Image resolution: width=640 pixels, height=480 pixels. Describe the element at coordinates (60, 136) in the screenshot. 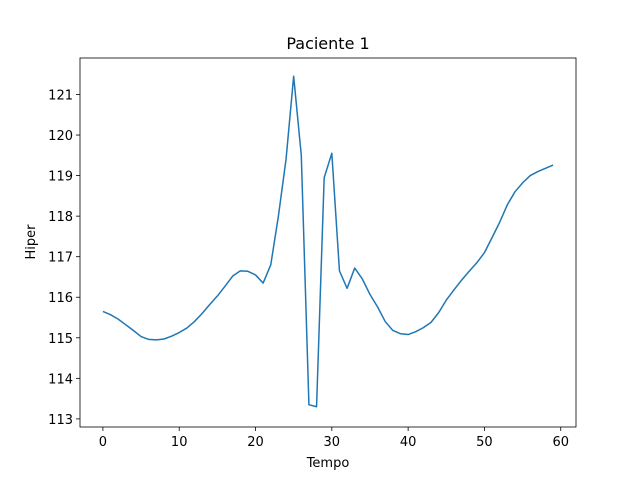

I see `y-tick-label: 120` at that location.